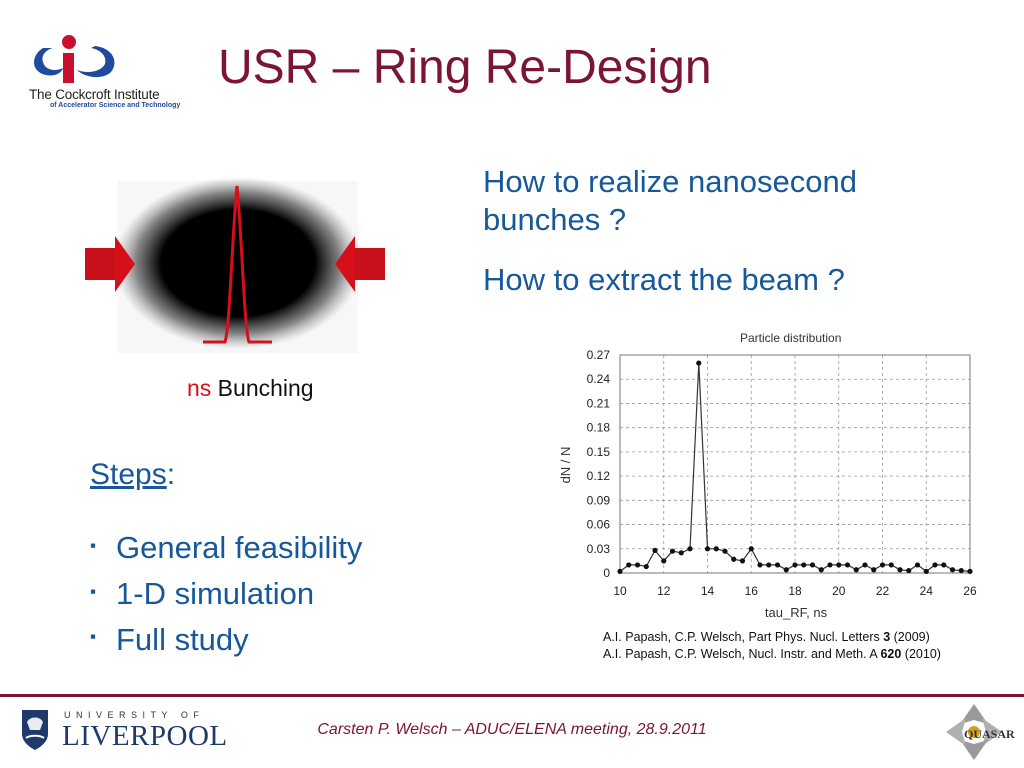 The height and width of the screenshot is (768, 1024). What do you see at coordinates (970, 591) in the screenshot?
I see `x-tick-label: 26` at bounding box center [970, 591].